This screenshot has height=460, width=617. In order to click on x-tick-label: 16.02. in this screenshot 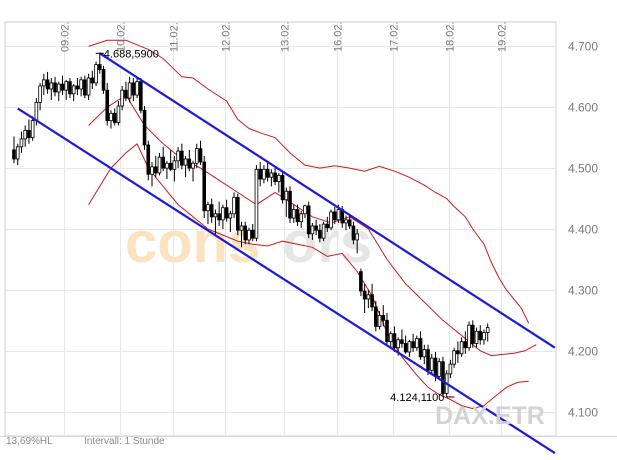, I will do `click(339, 36)`.